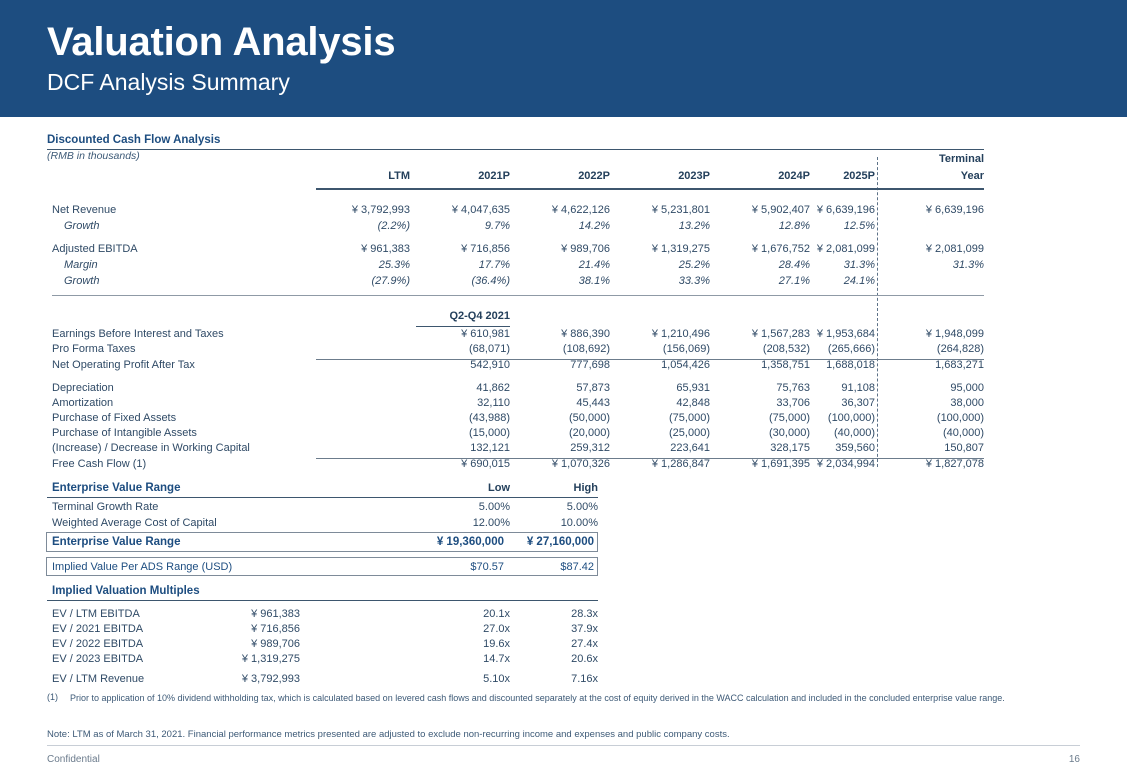 The height and width of the screenshot is (780, 1127). Describe the element at coordinates (794, 176) in the screenshot. I see `column-header-2024p: 2024P` at that location.